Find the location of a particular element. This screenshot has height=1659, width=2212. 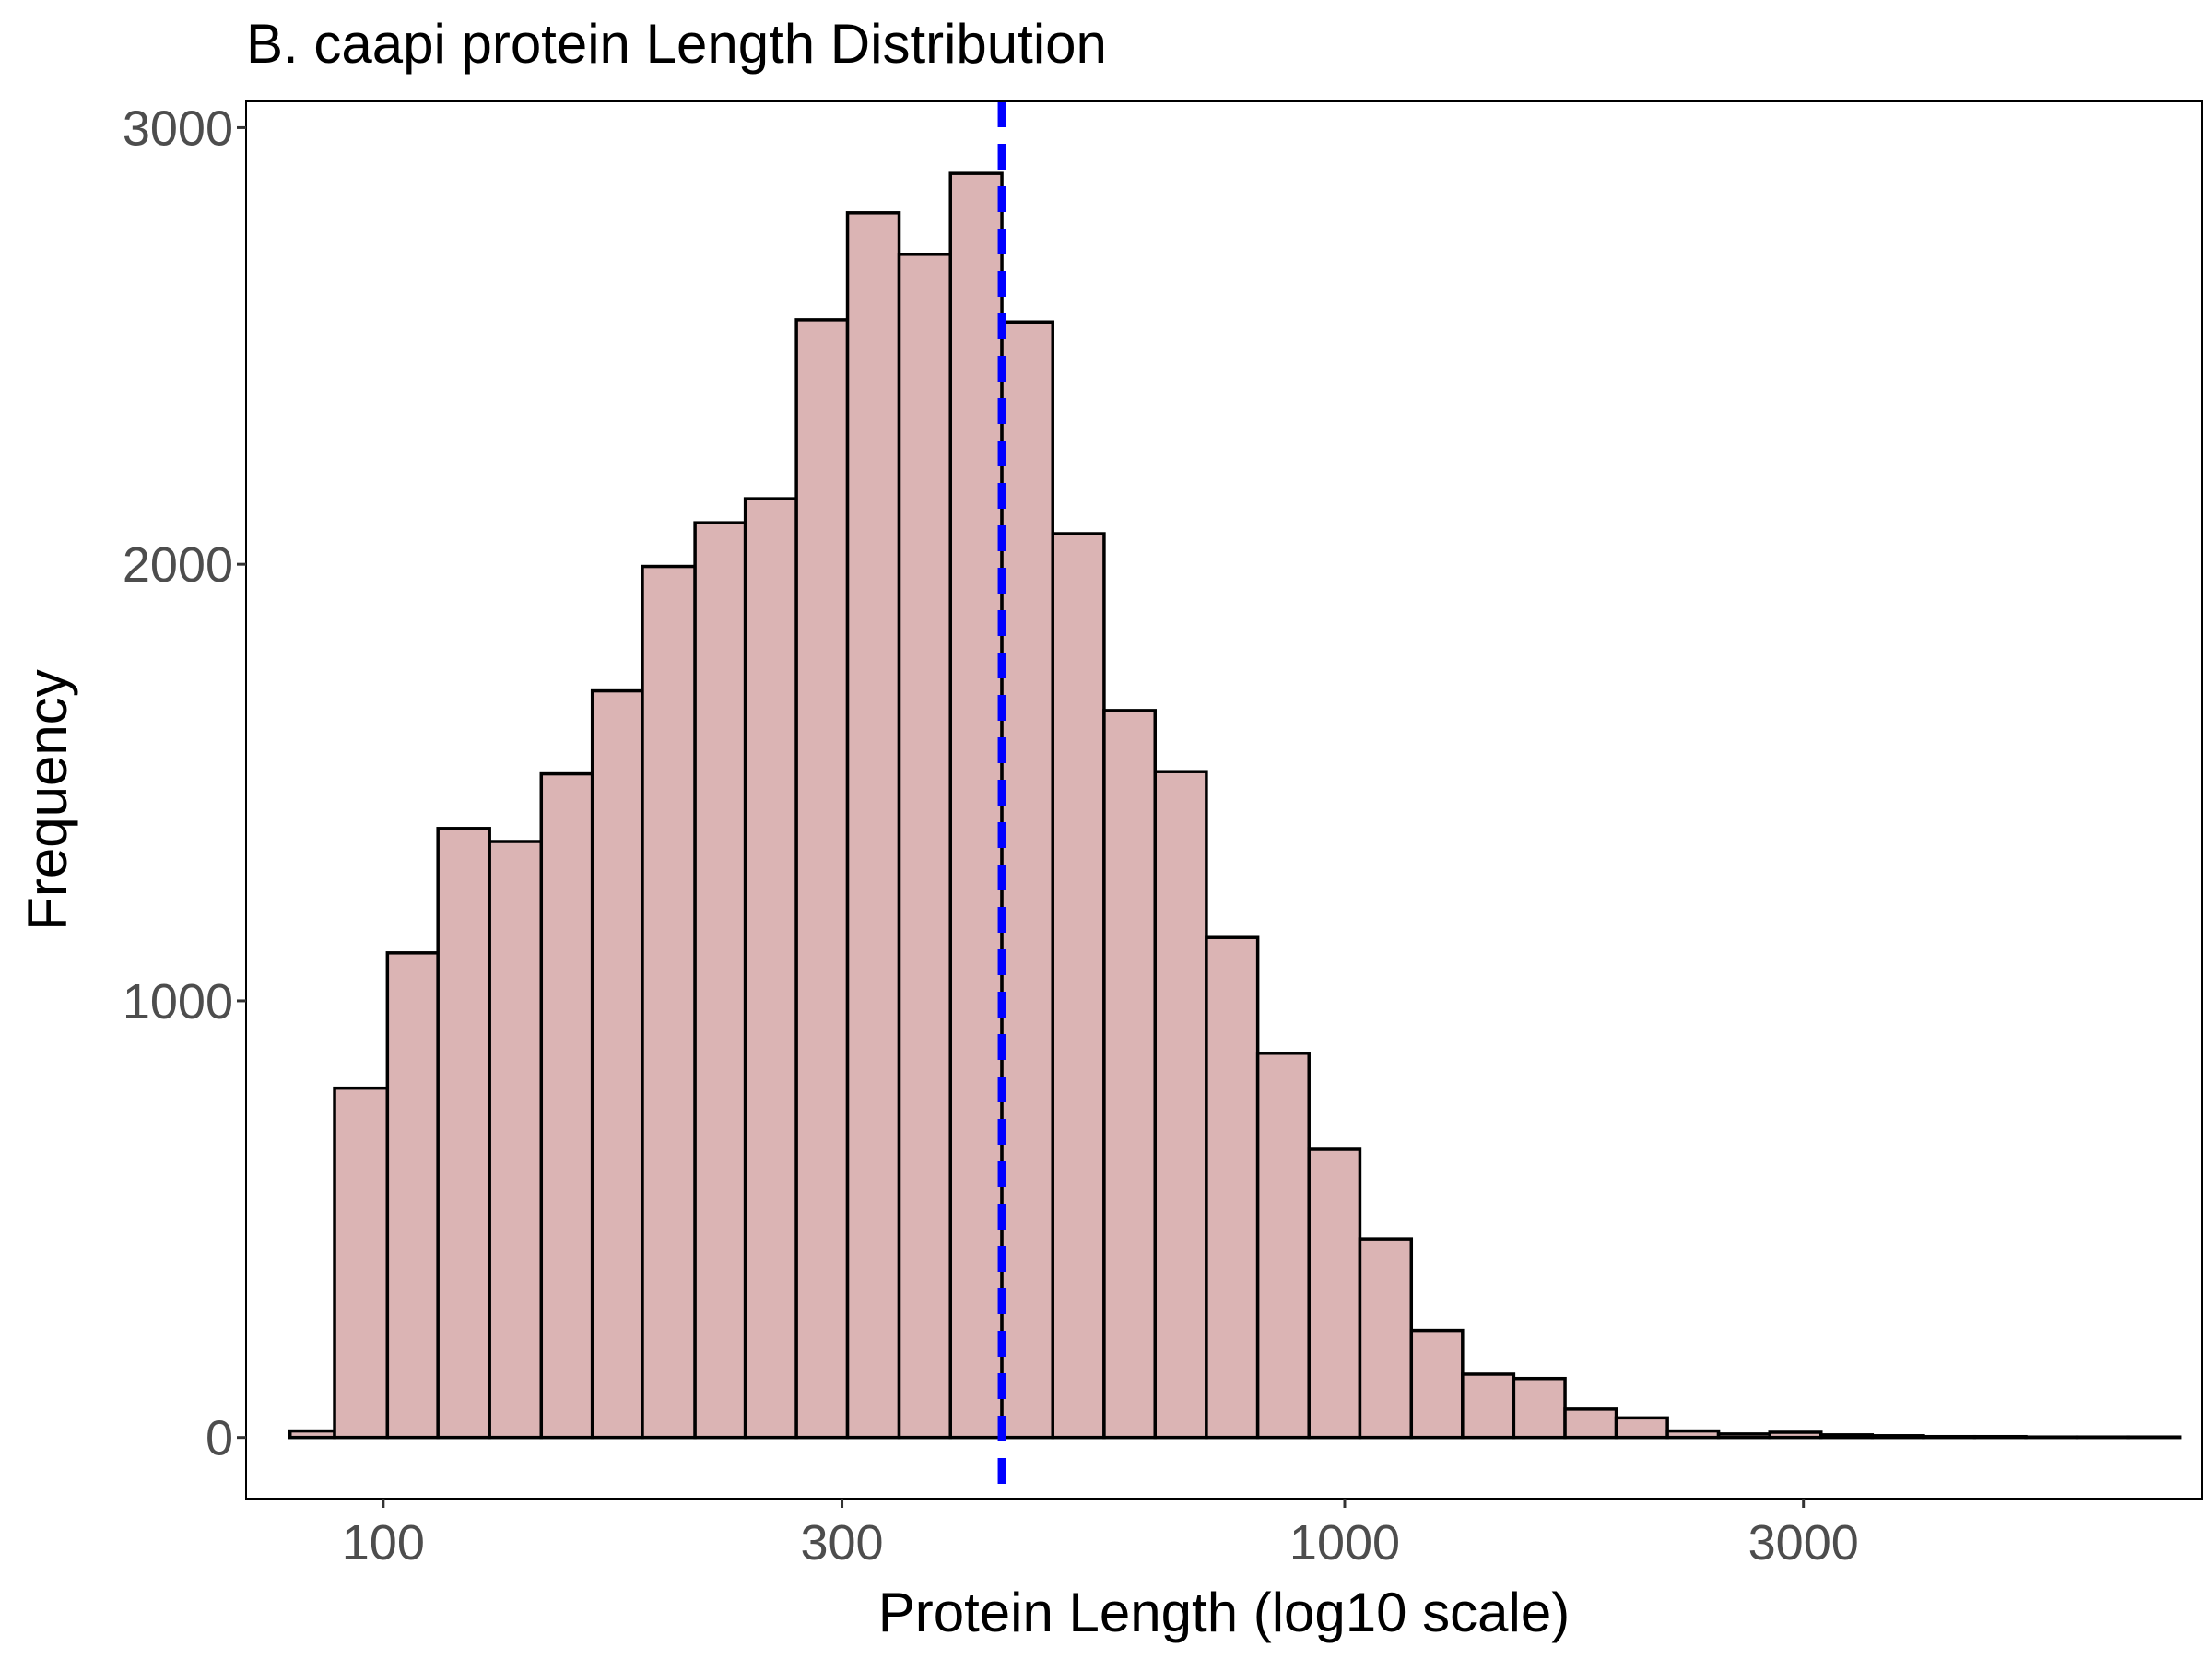

x-axis-ticks: 100 300 1000 3000 is located at coordinates (1100, 1535).